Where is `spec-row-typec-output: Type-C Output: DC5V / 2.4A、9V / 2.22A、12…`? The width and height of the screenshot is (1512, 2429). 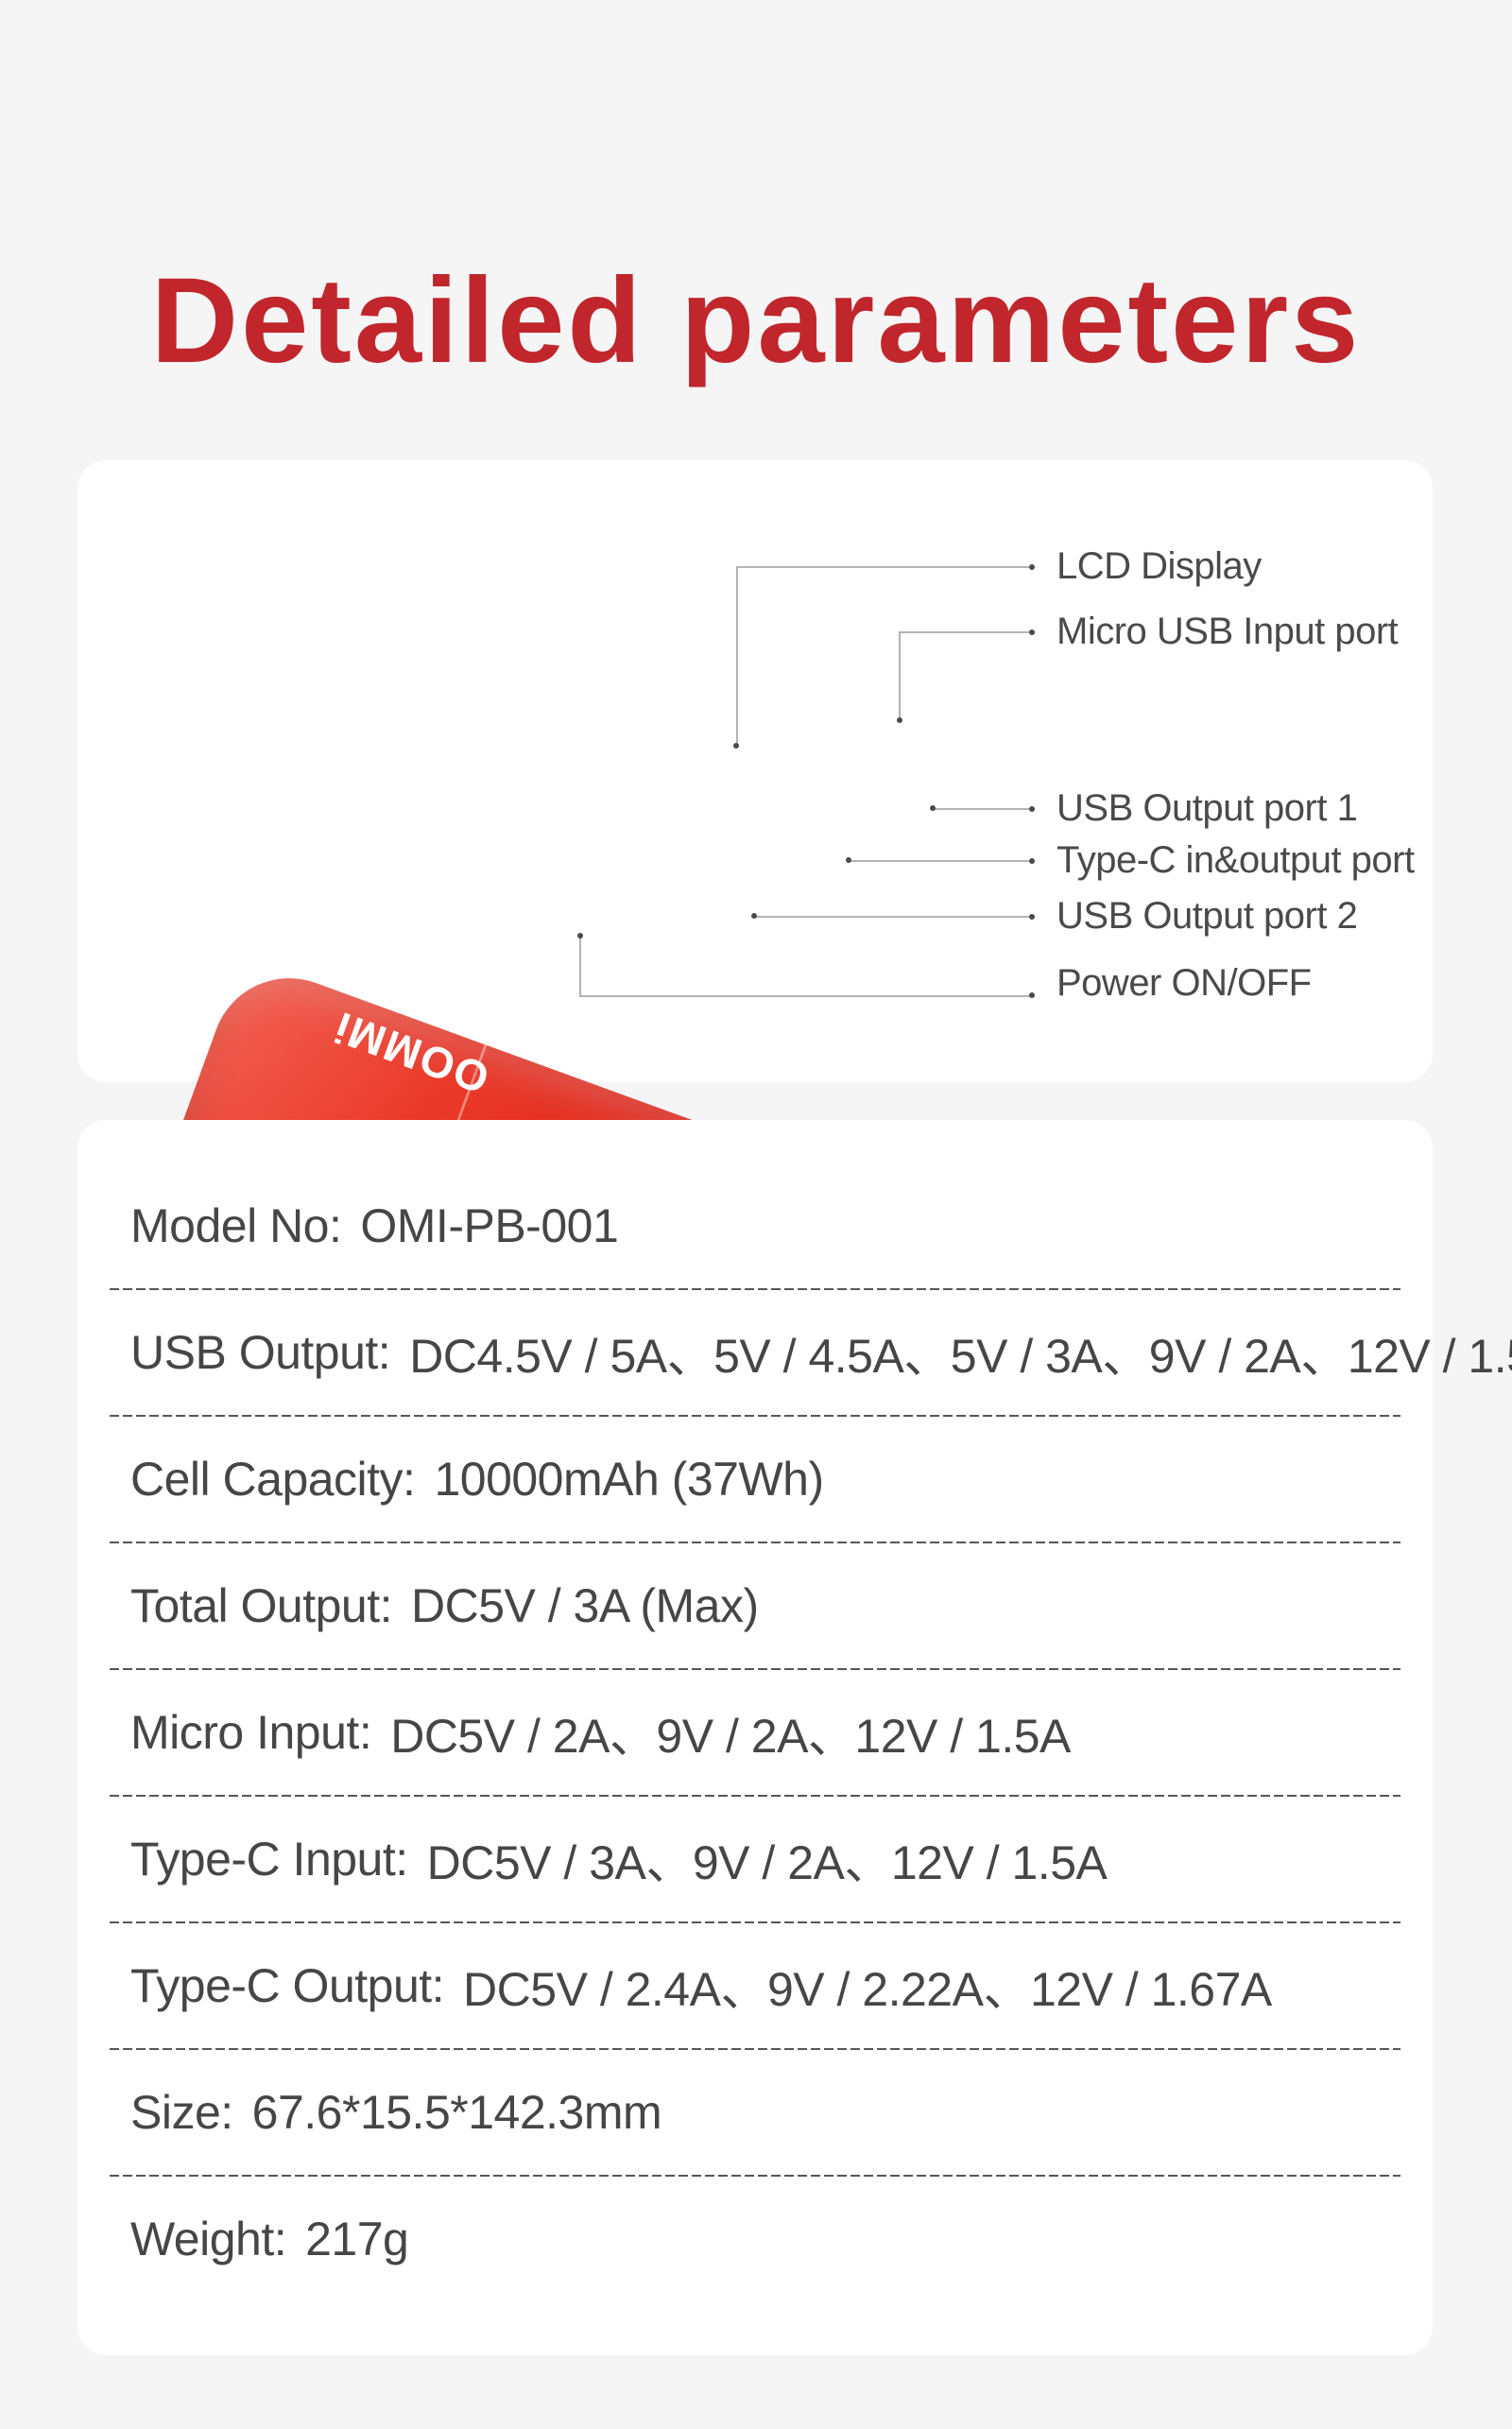
spec-row-typec-output: Type-C Output: DC5V / 2.4A、9V / 2.22A、12… is located at coordinates (755, 1986).